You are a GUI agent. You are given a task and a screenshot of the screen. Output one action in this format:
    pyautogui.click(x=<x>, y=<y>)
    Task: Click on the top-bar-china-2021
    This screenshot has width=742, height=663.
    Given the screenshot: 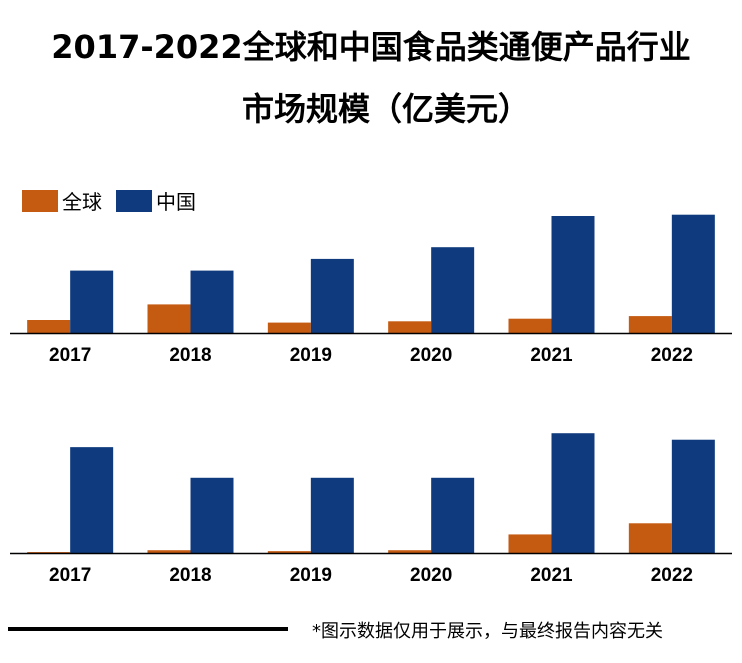 What is the action you would take?
    pyautogui.click(x=573, y=274)
    